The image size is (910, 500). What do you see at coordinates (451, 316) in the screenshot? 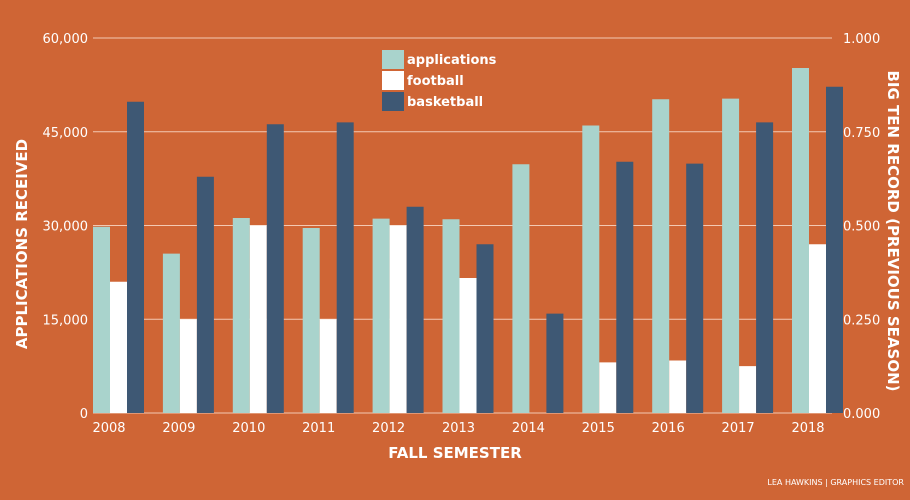
I see `bar-applications-2013` at bounding box center [451, 316].